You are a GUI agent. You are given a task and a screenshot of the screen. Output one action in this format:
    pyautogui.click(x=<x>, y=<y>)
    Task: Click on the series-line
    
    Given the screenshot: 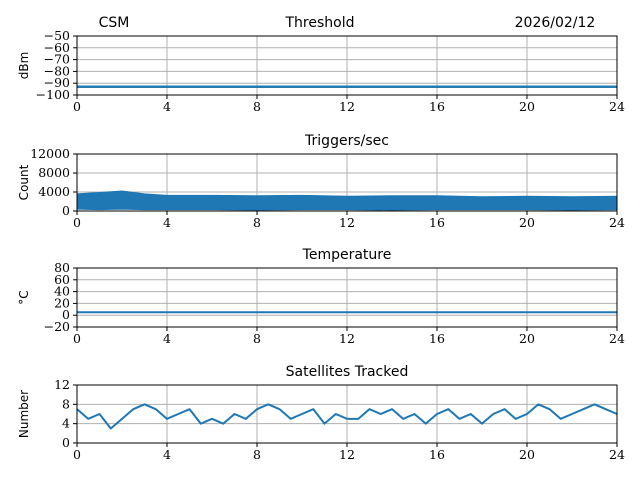 What is the action you would take?
    pyautogui.click(x=347, y=416)
    